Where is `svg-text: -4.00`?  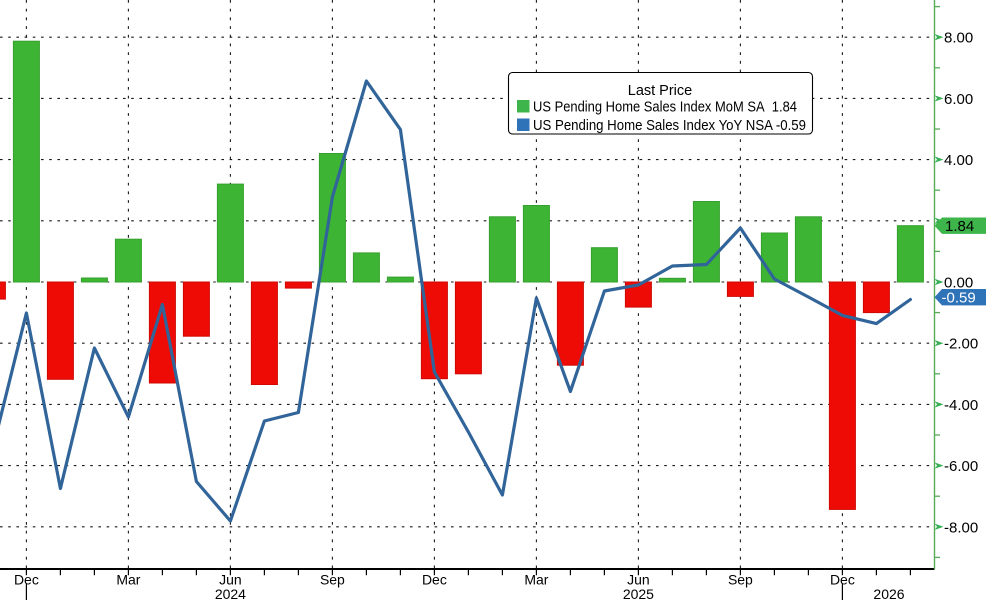 svg-text: -4.00 is located at coordinates (961, 405).